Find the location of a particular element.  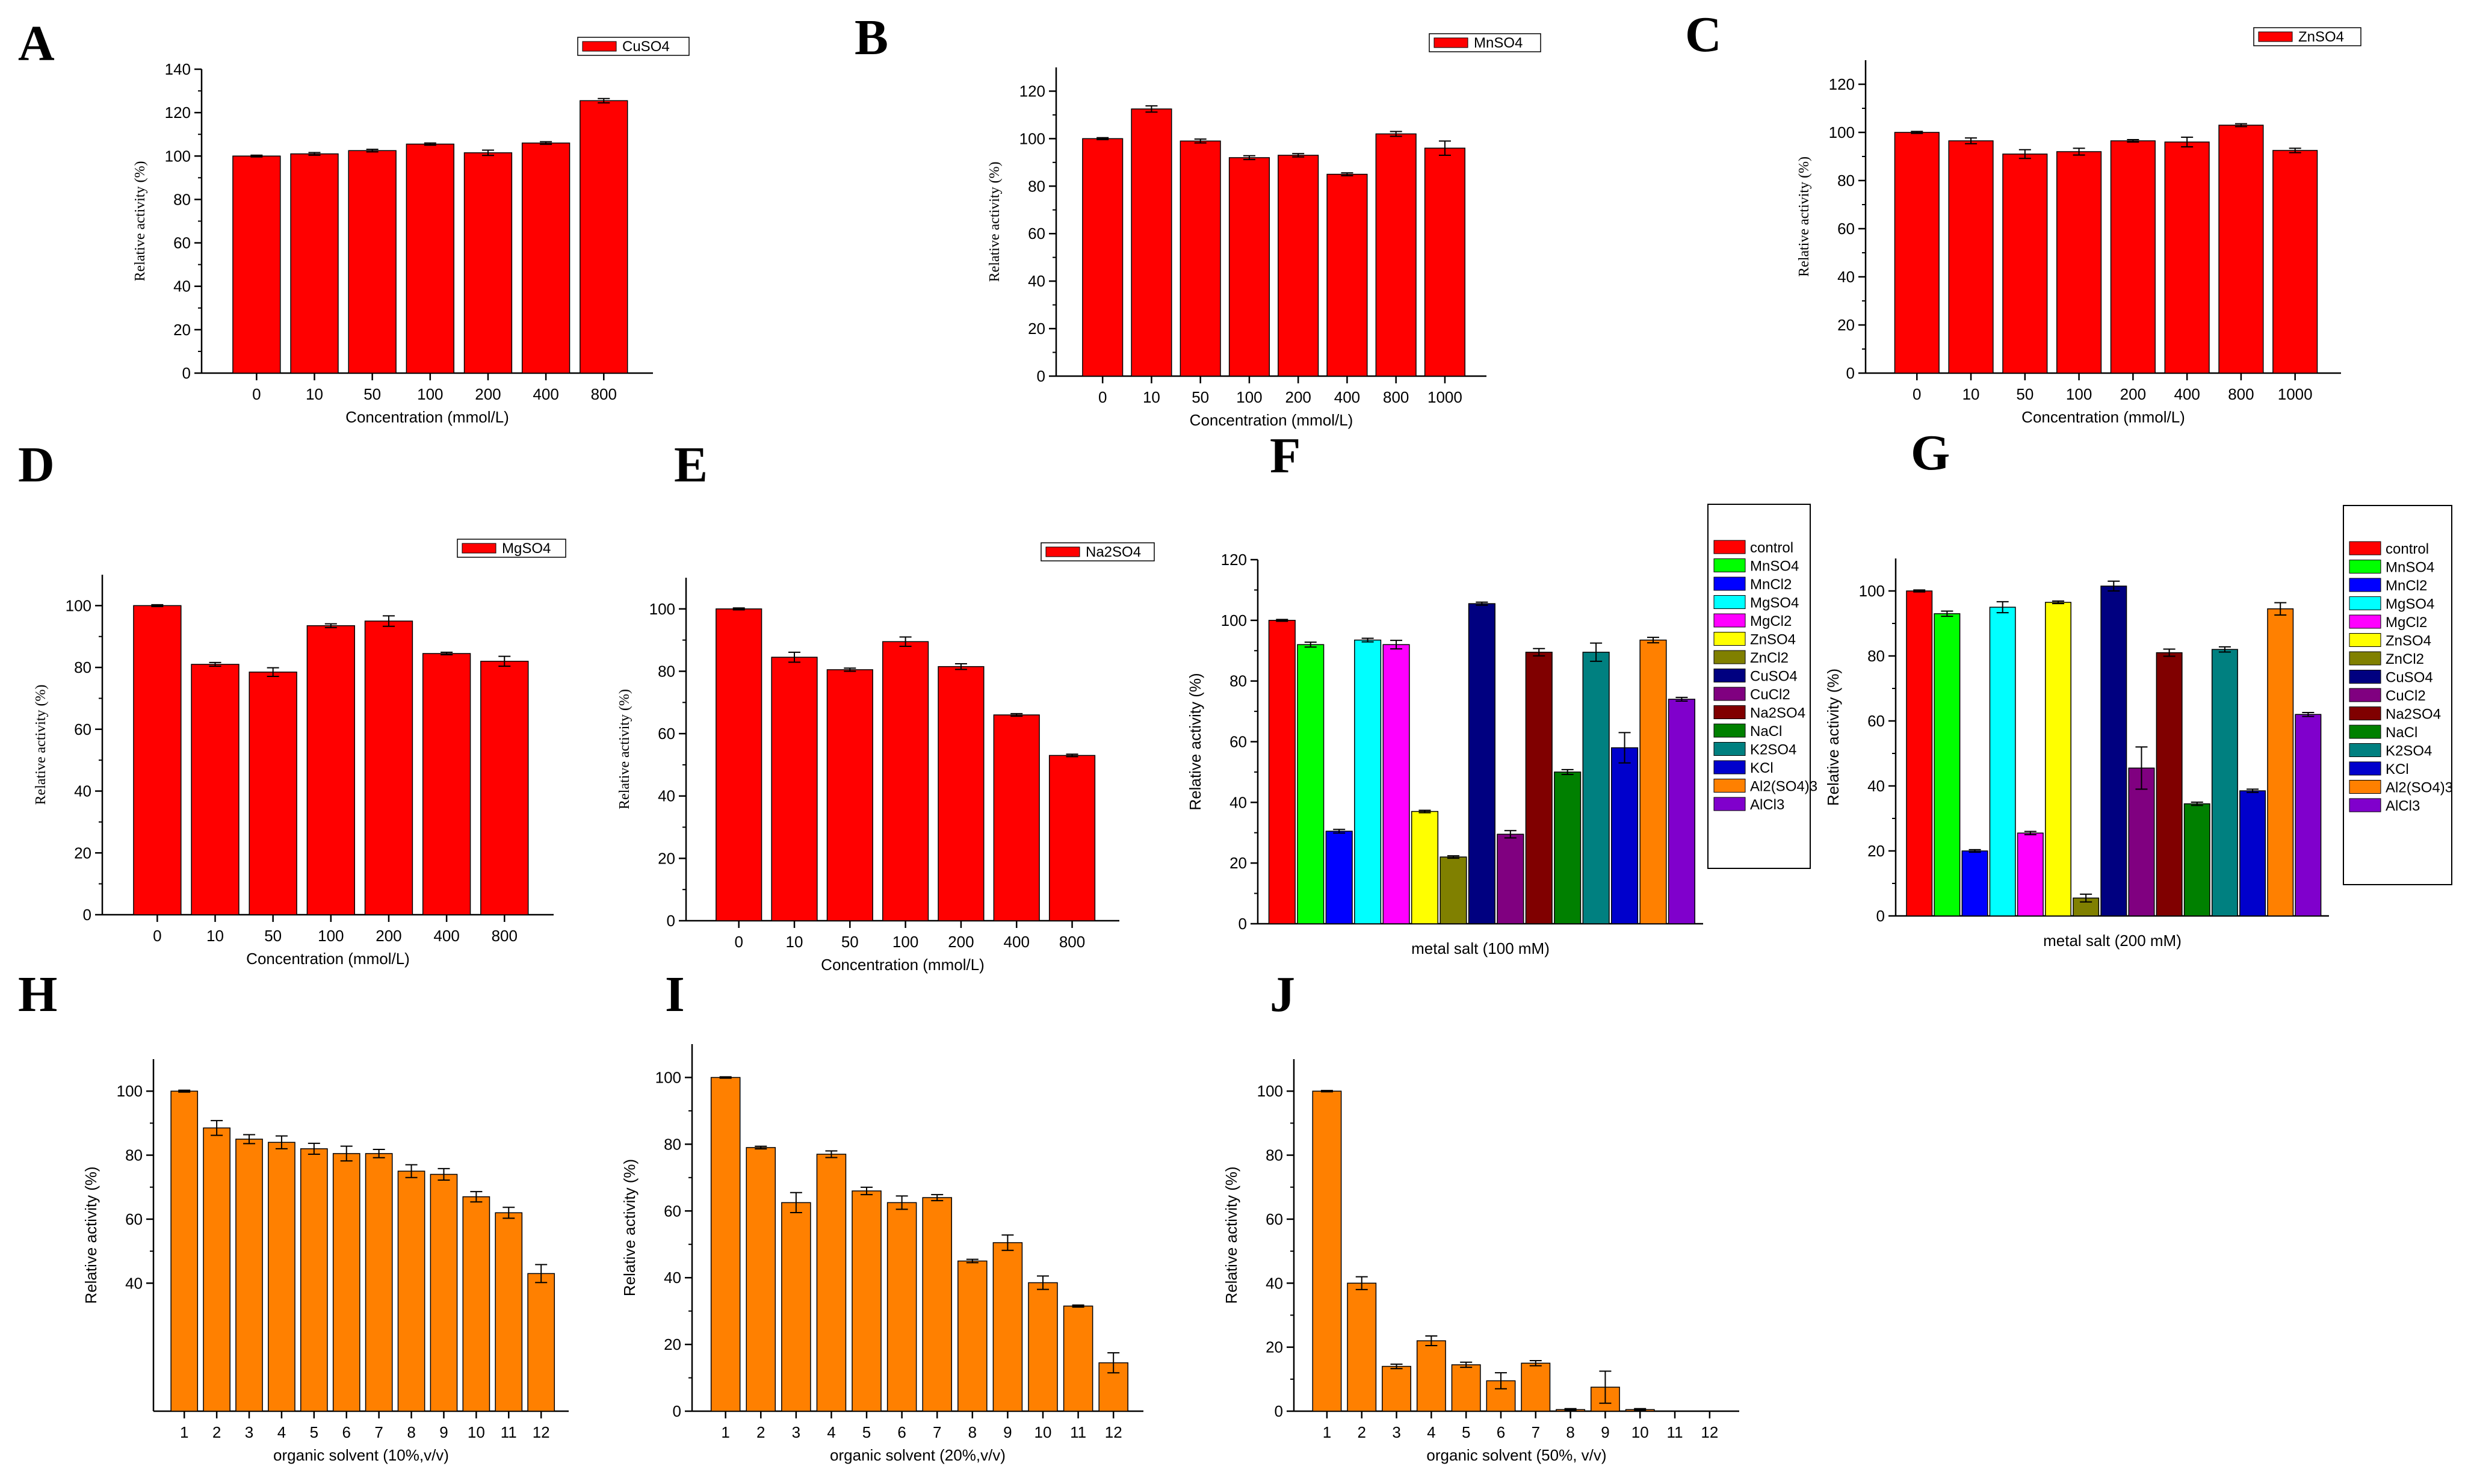

x-tick-label: 6 is located at coordinates (902, 1432).